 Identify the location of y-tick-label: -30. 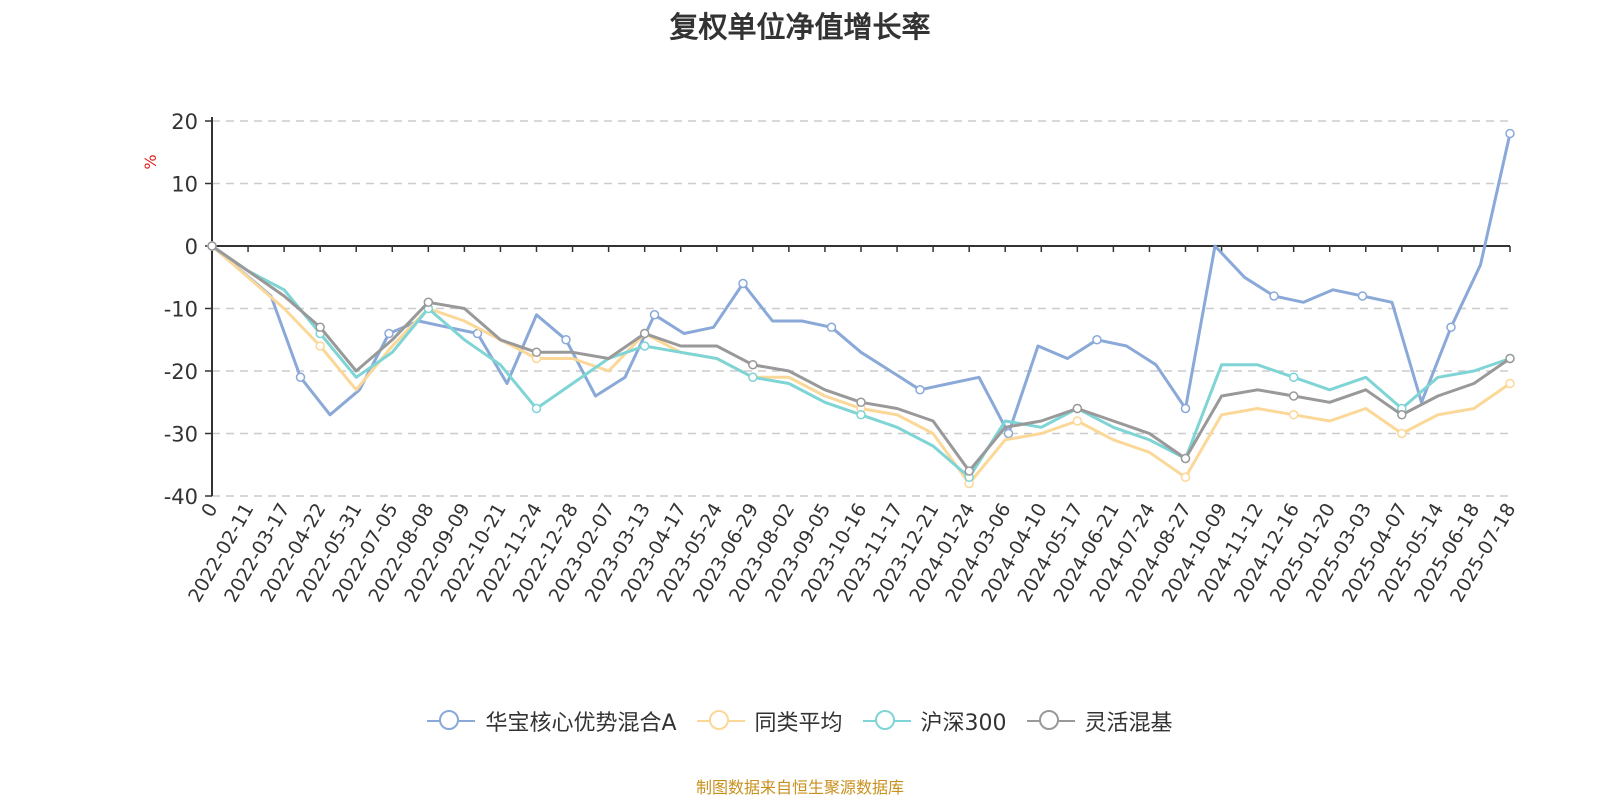
(181, 435).